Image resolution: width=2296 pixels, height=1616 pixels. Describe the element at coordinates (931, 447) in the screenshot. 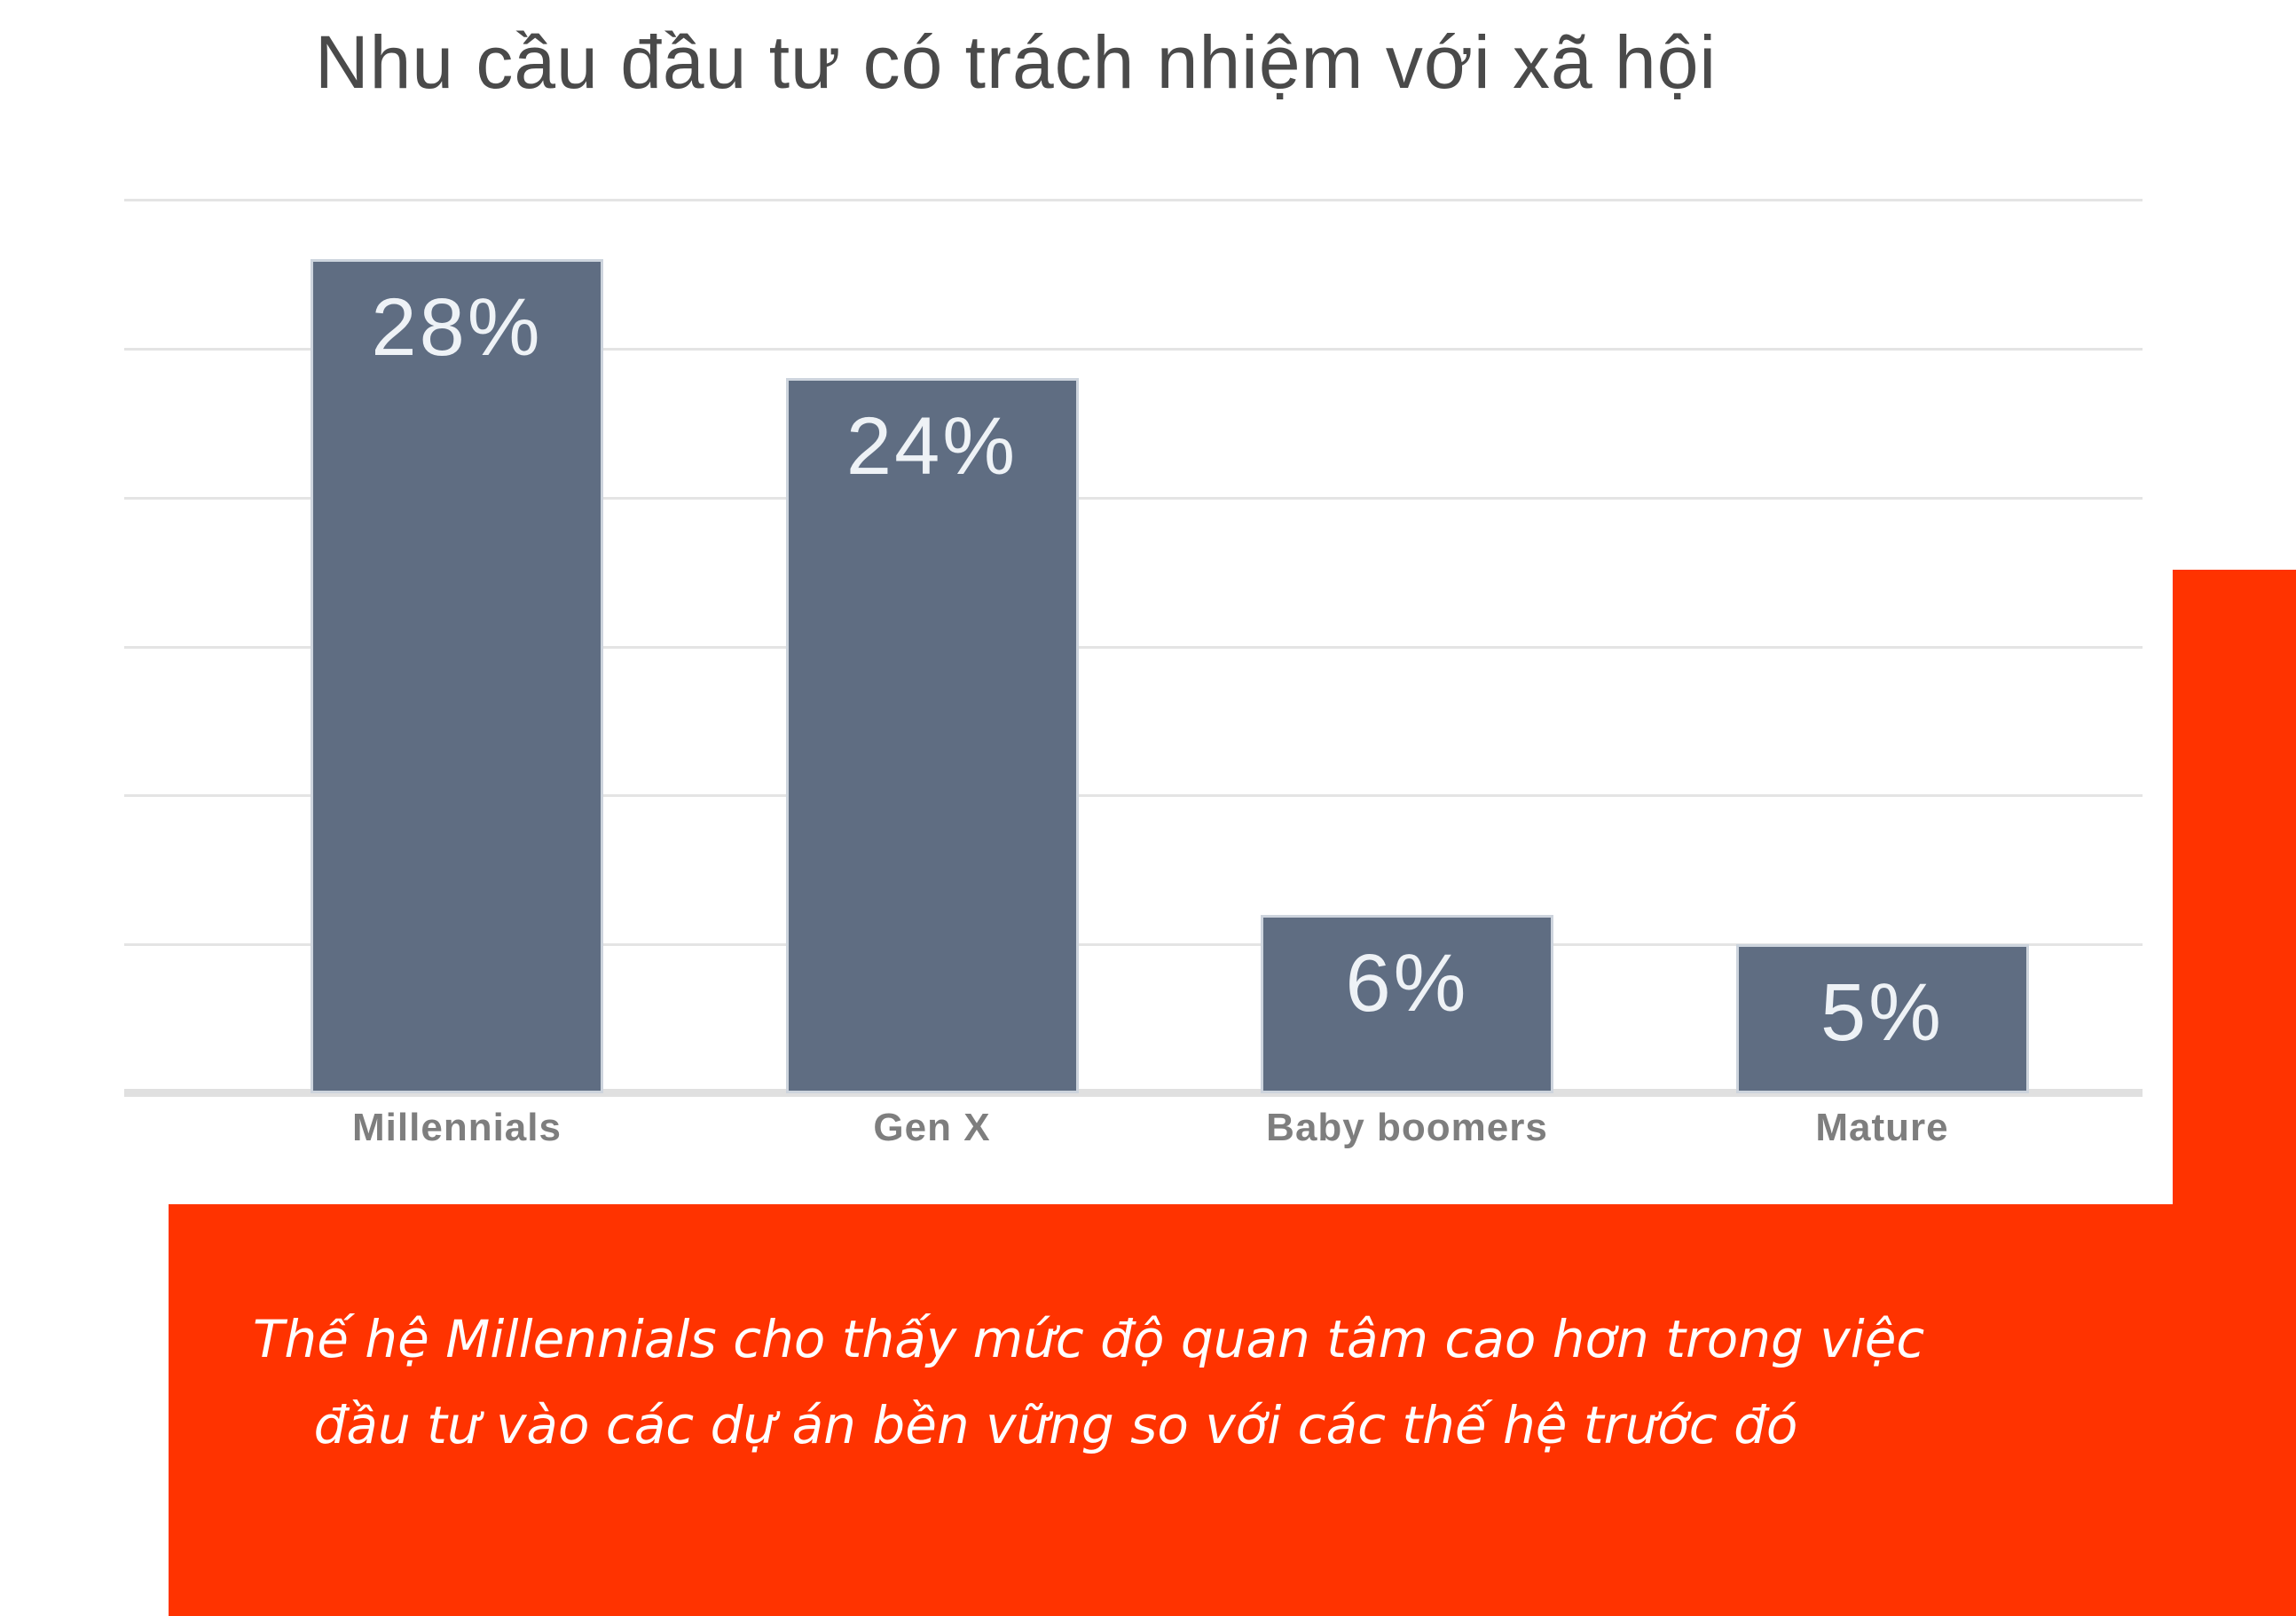

I see `bar-value-label: 24%` at that location.